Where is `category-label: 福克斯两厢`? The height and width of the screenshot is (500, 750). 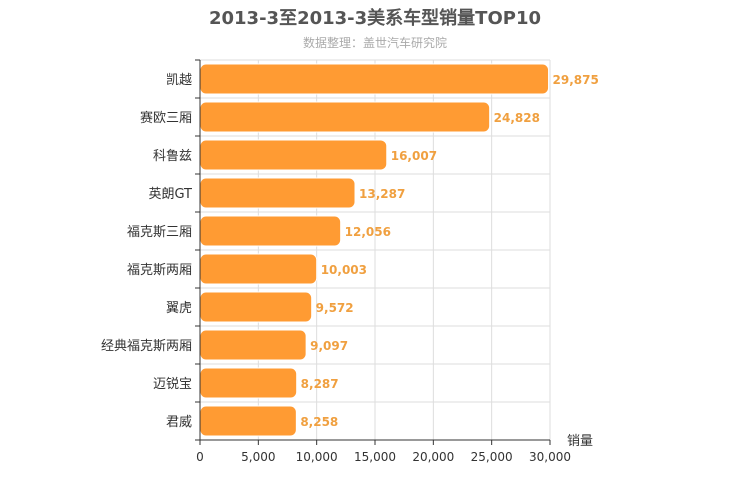
category-label: 福克斯两厢 is located at coordinates (159, 270).